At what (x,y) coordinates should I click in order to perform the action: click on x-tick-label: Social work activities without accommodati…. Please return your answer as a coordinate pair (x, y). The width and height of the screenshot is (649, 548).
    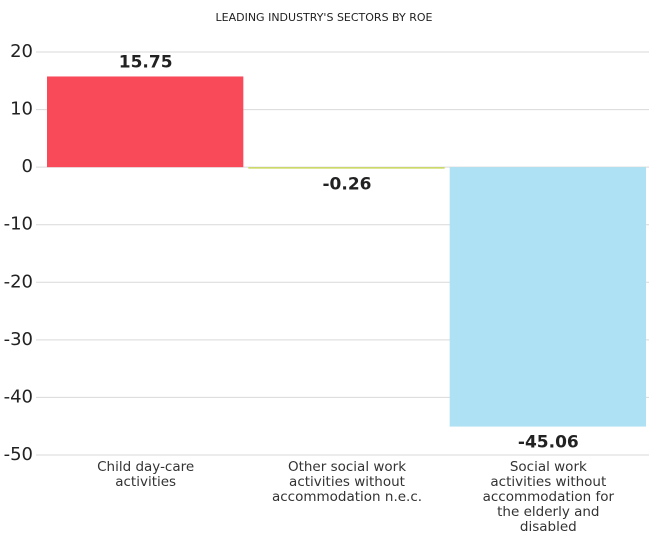
    Looking at the image, I should click on (549, 497).